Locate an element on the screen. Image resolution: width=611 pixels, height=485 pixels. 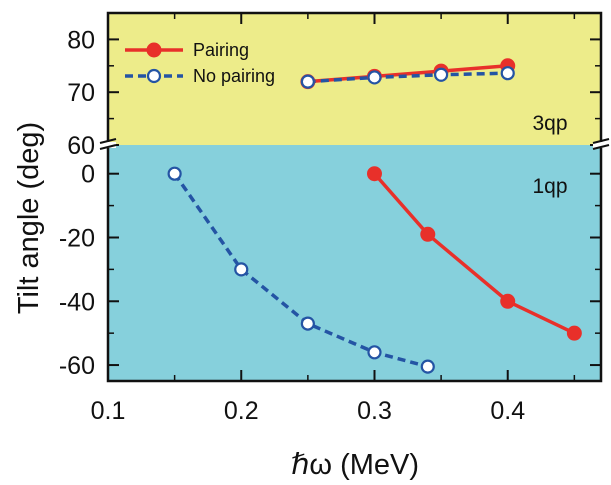
x-axis-label: ℏω (MeV) is located at coordinates (355, 465).